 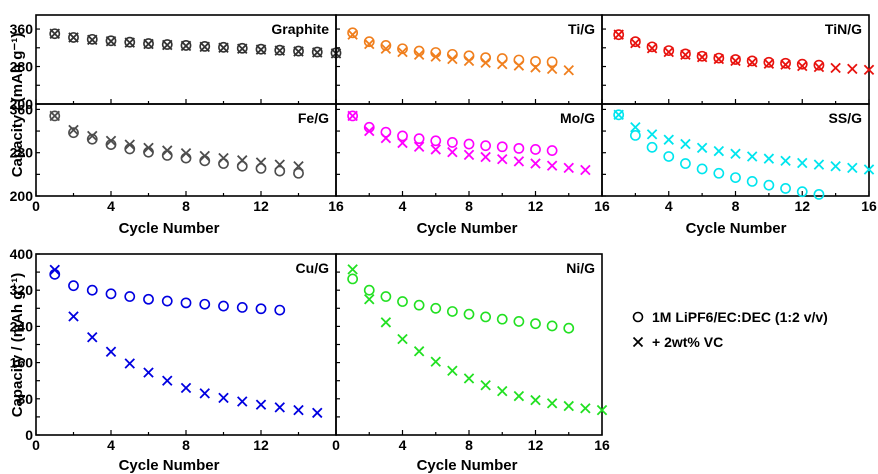 What do you see at coordinates (577, 118) in the screenshot?
I see `panel-label-mo-g: Mo/G` at bounding box center [577, 118].